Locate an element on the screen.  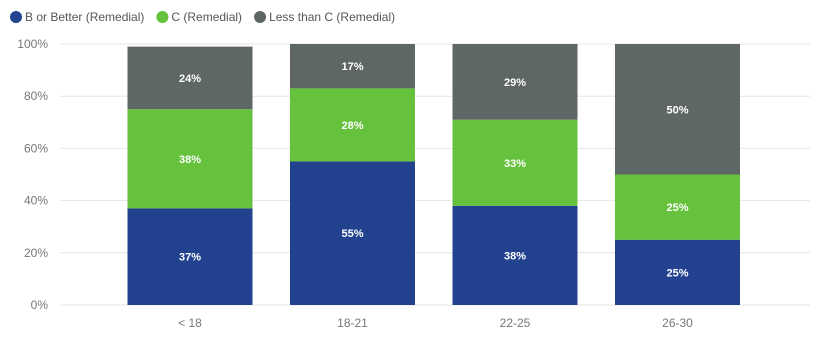
data-label-2-0: 38% is located at coordinates (515, 256).